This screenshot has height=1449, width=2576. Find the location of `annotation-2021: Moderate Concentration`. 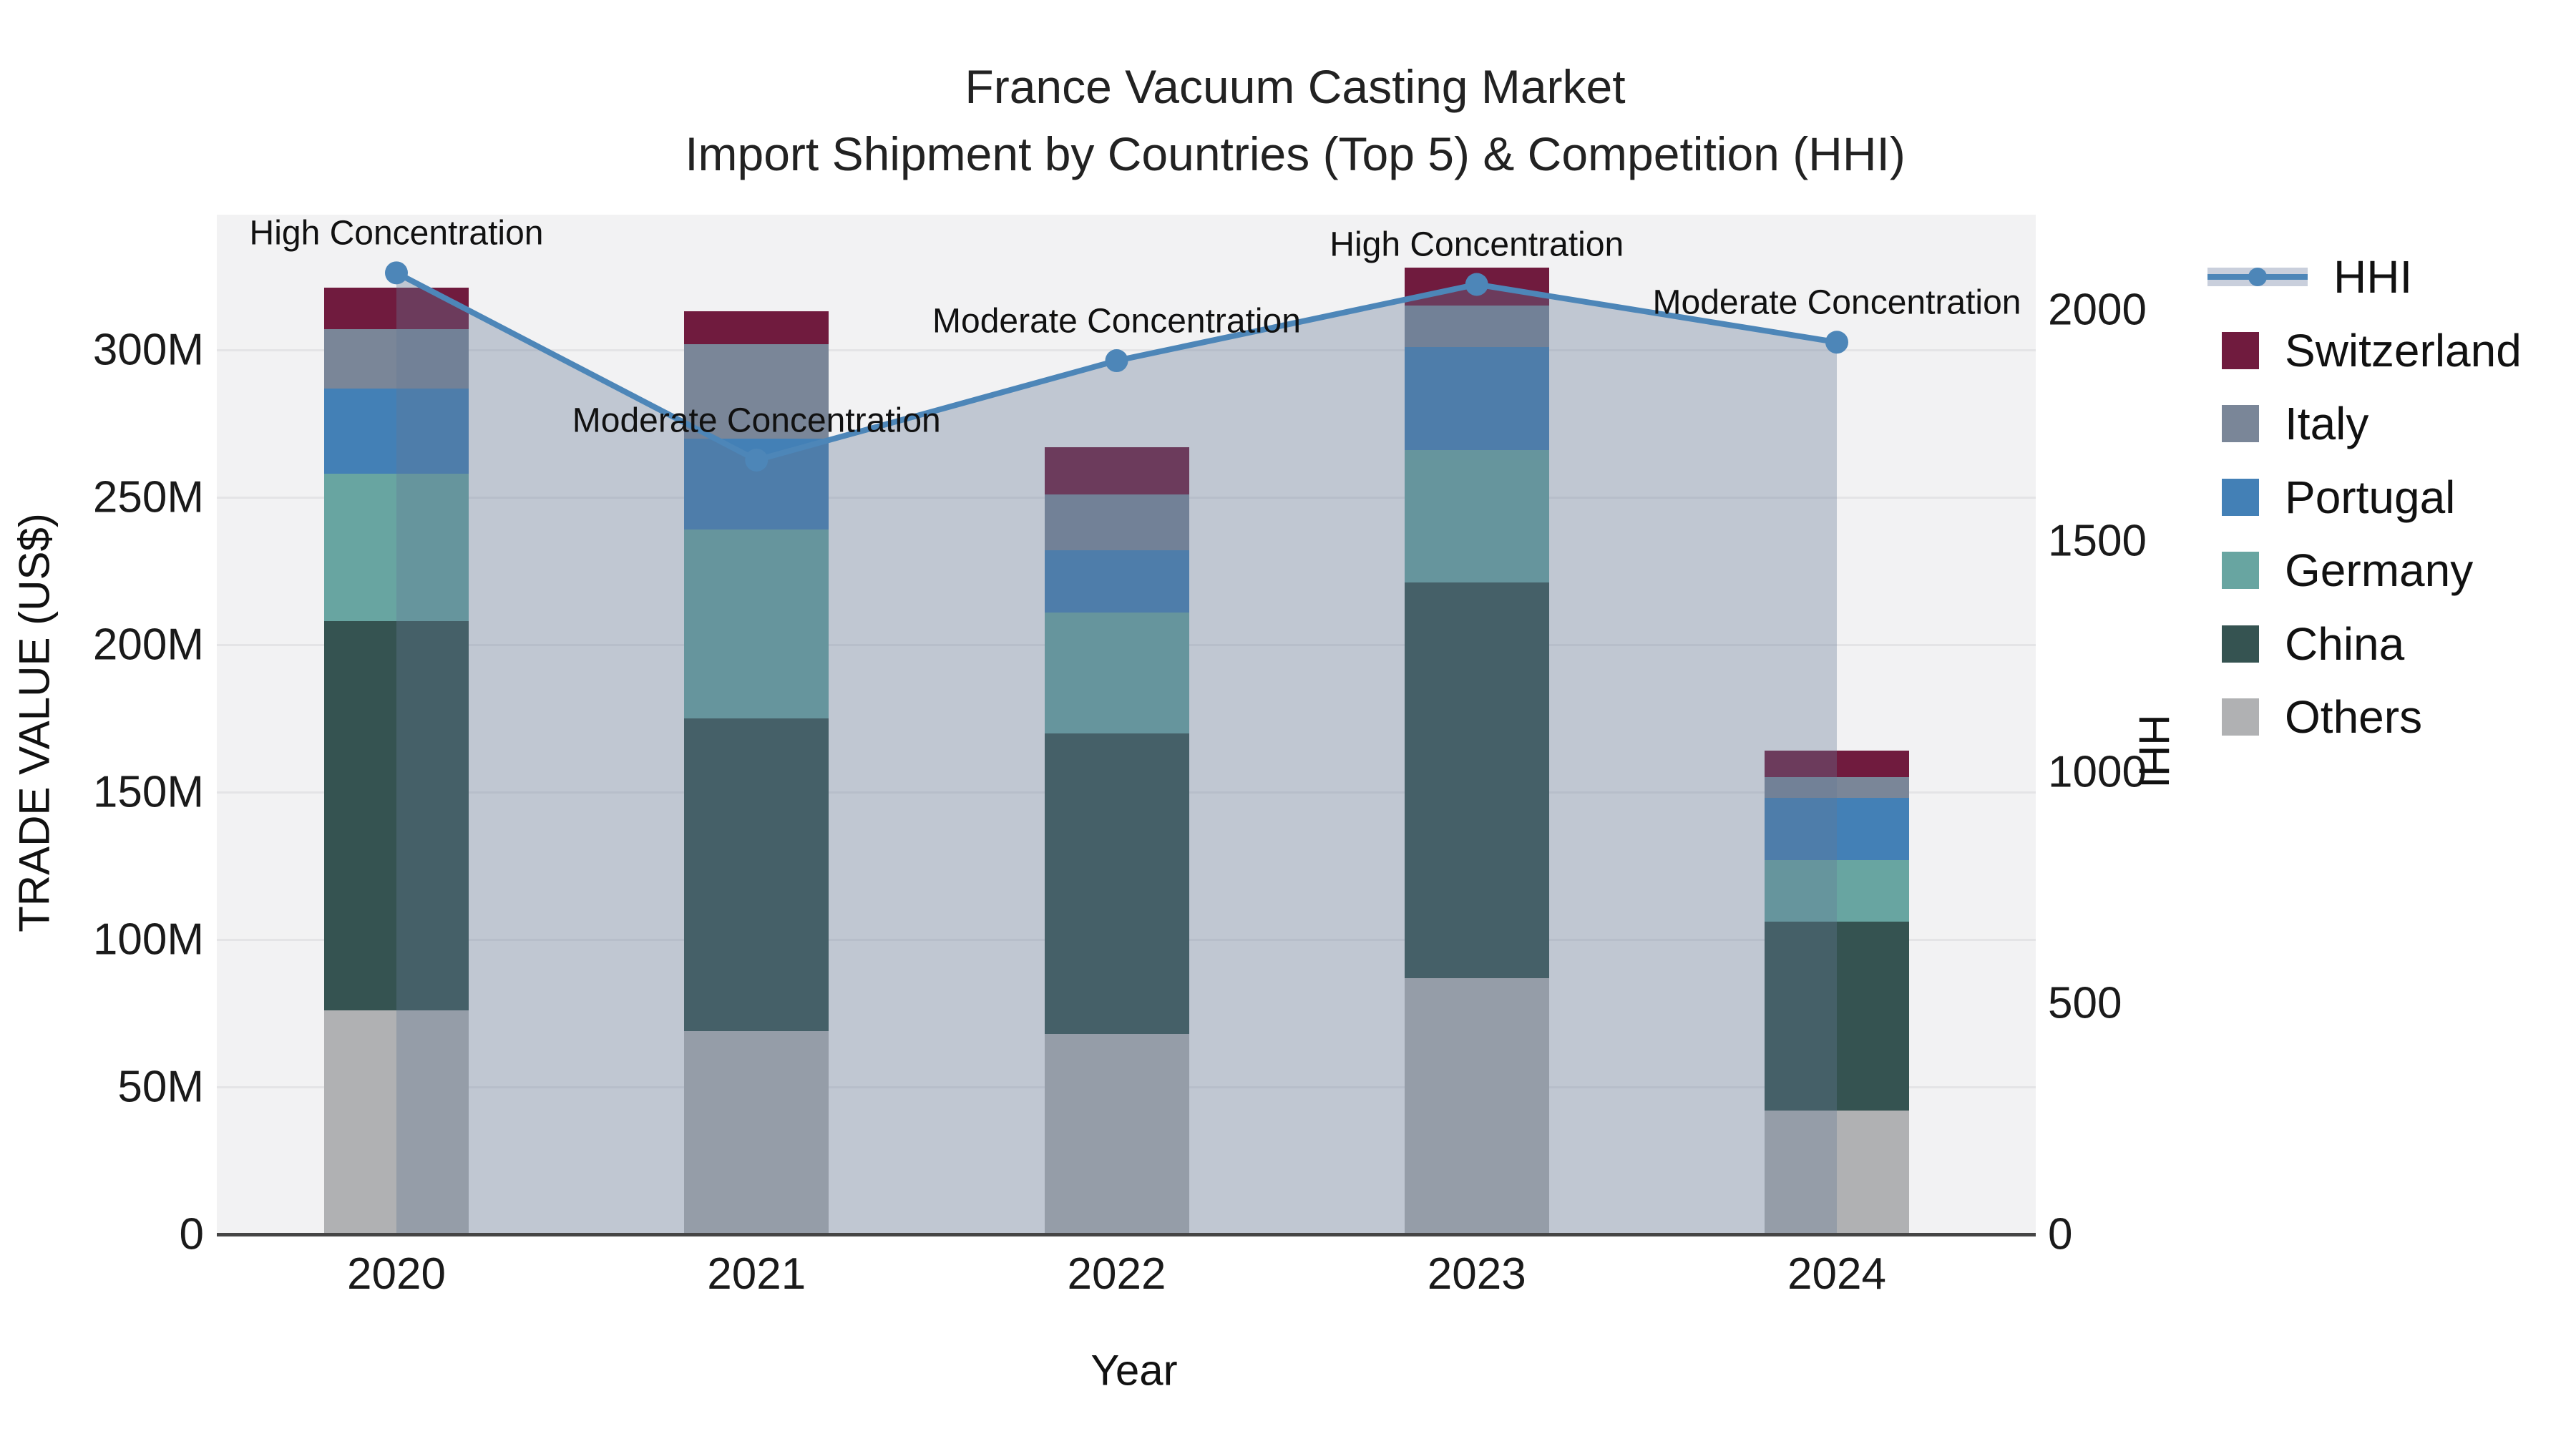

annotation-2021: Moderate Concentration is located at coordinates (756, 420).